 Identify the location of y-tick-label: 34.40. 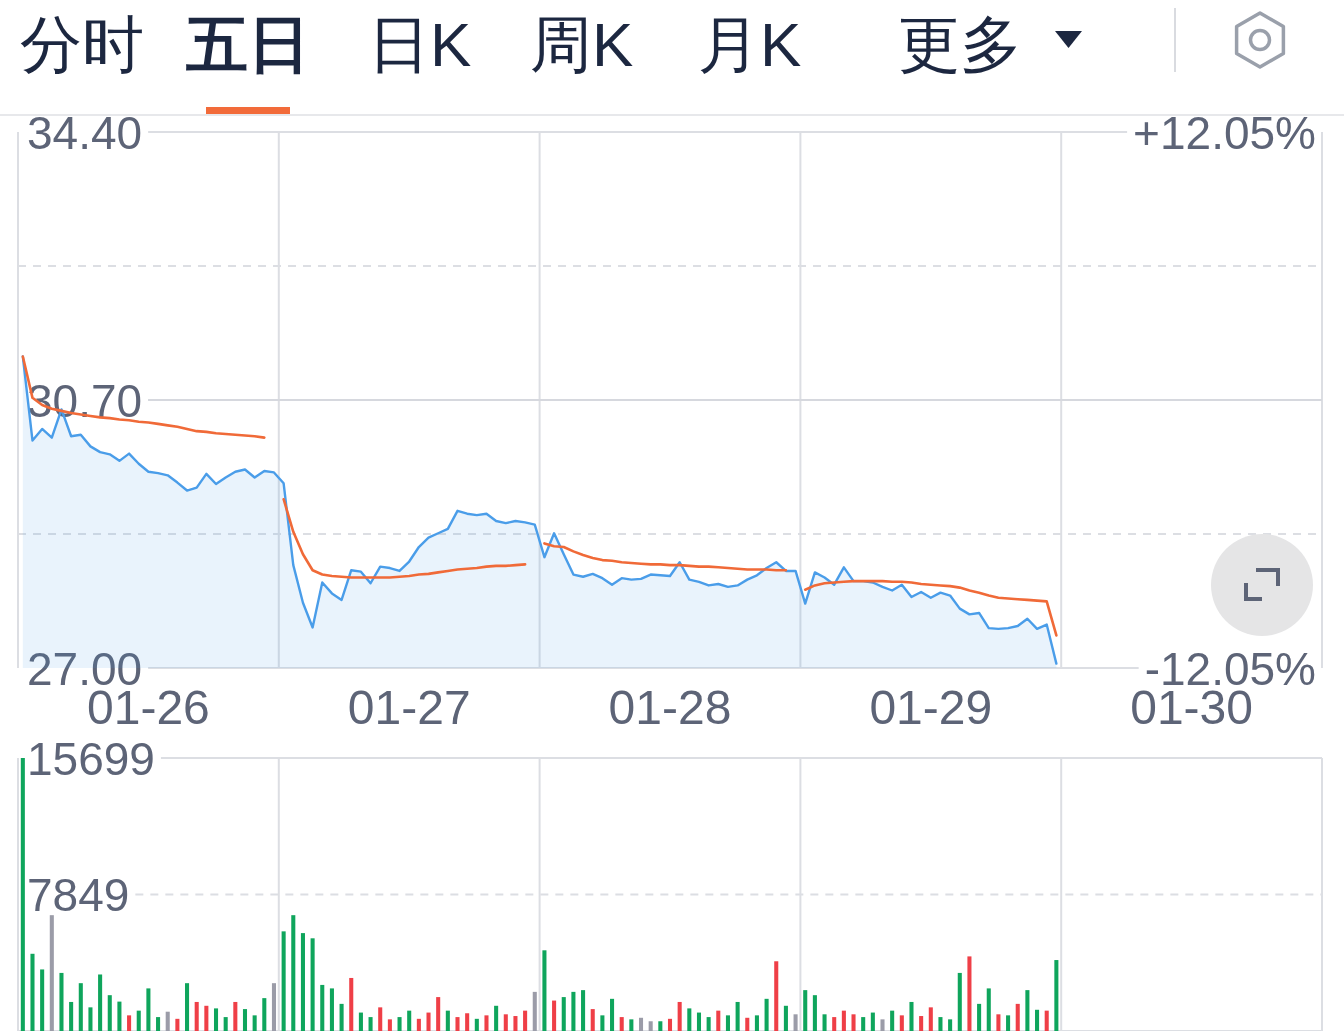
(85, 132).